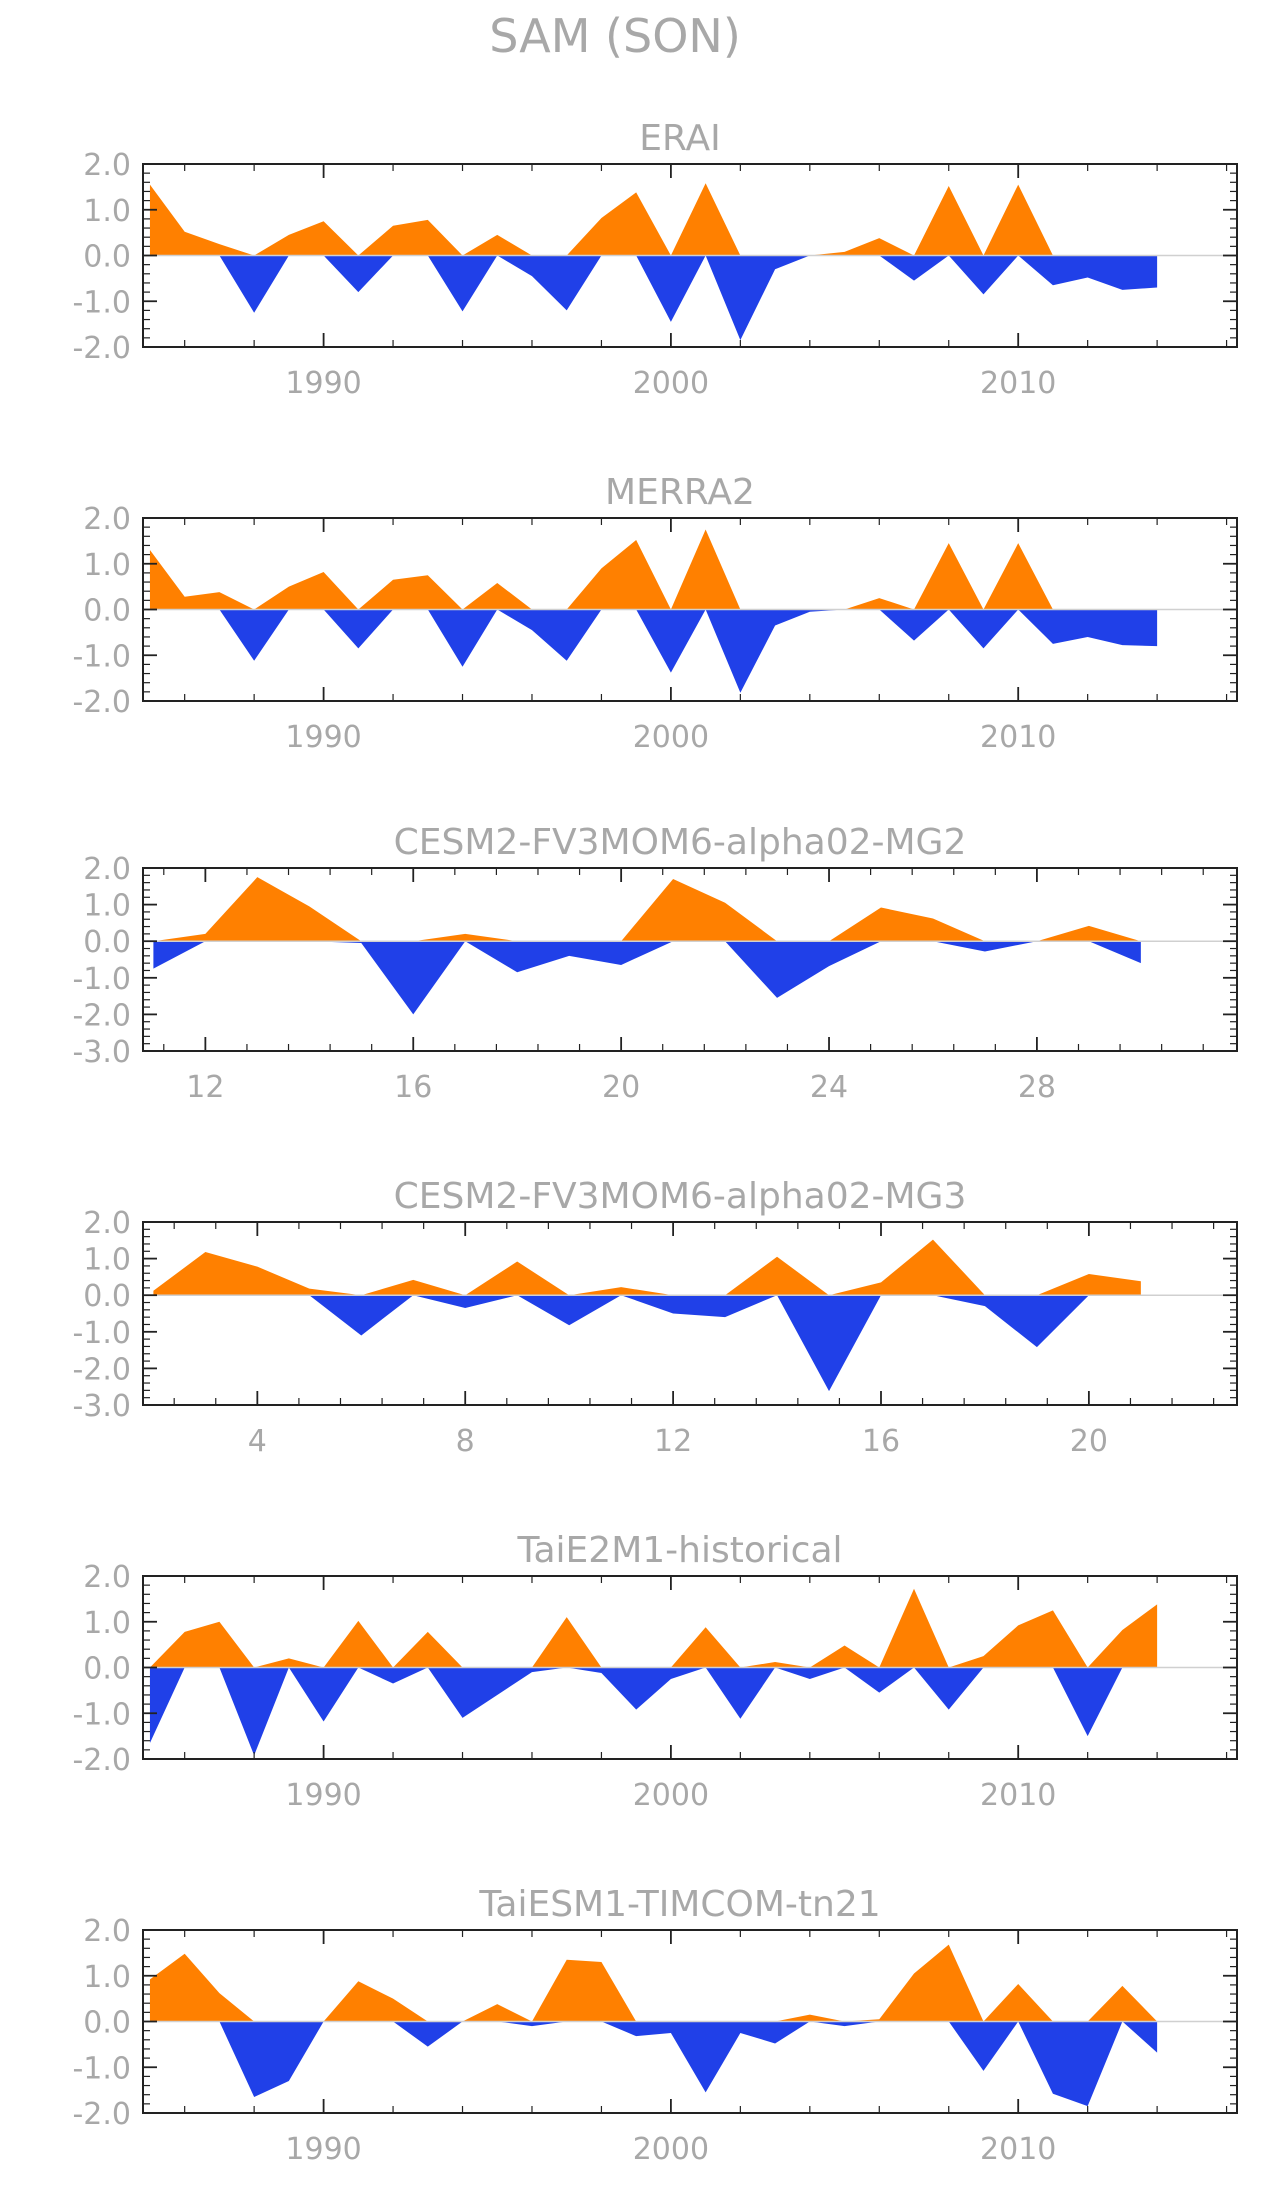 This screenshot has height=2189, width=1265. Describe the element at coordinates (829, 1087) in the screenshot. I see `x-tick-label: 24` at that location.